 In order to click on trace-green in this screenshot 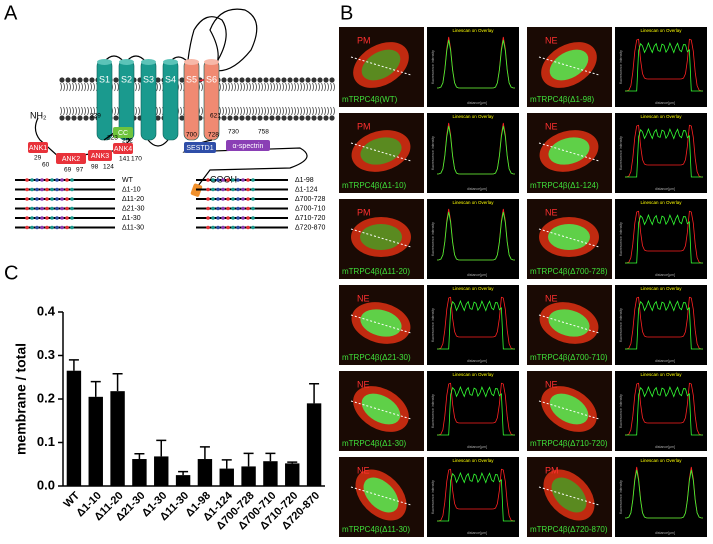, I will do `click(476, 496)`.